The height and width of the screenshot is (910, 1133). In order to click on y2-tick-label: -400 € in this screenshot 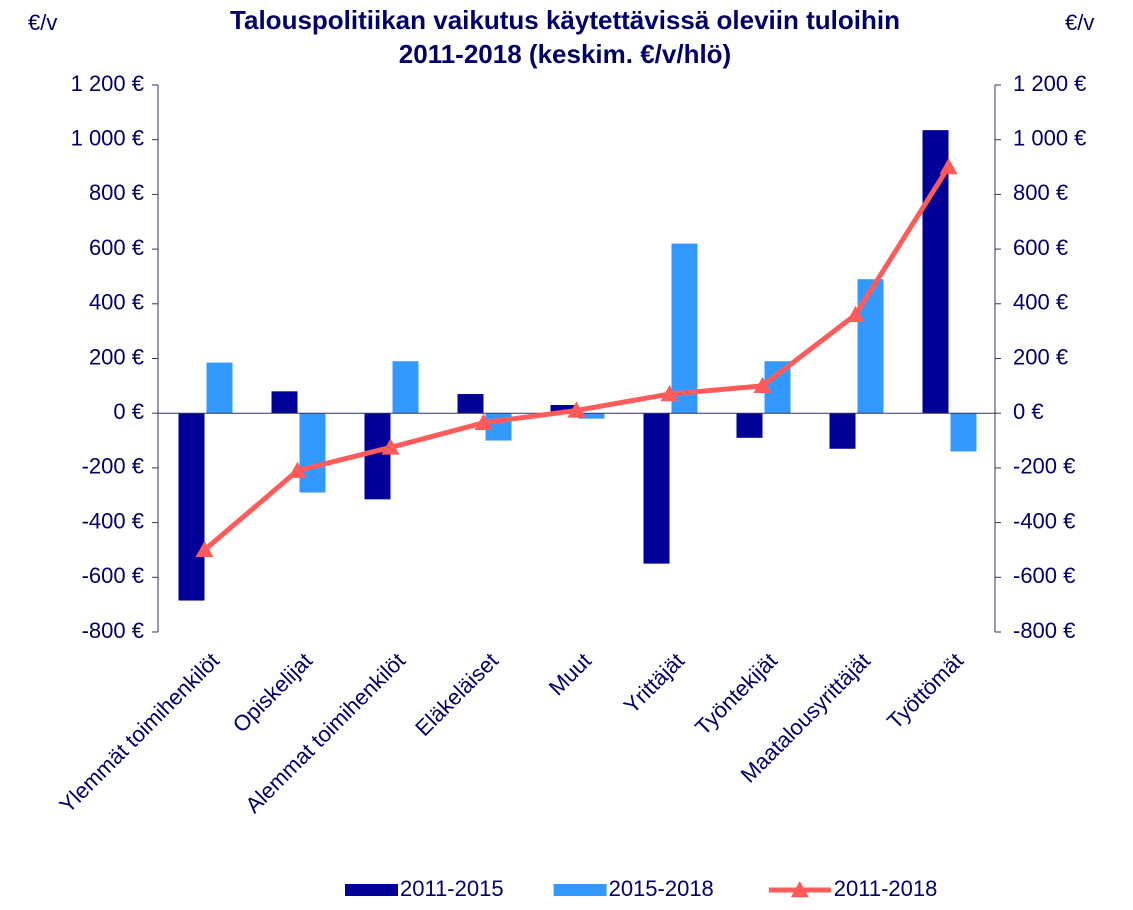, I will do `click(1044, 520)`.